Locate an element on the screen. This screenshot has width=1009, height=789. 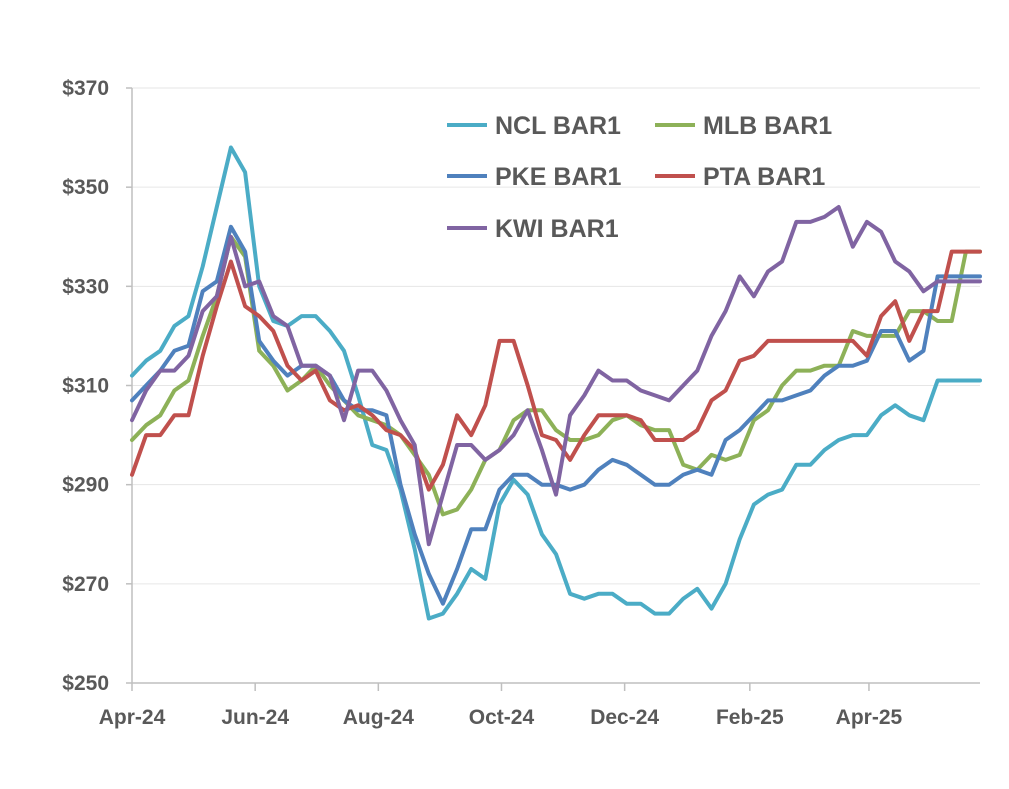
x-tick-label: Aug-24 is located at coordinates (378, 717).